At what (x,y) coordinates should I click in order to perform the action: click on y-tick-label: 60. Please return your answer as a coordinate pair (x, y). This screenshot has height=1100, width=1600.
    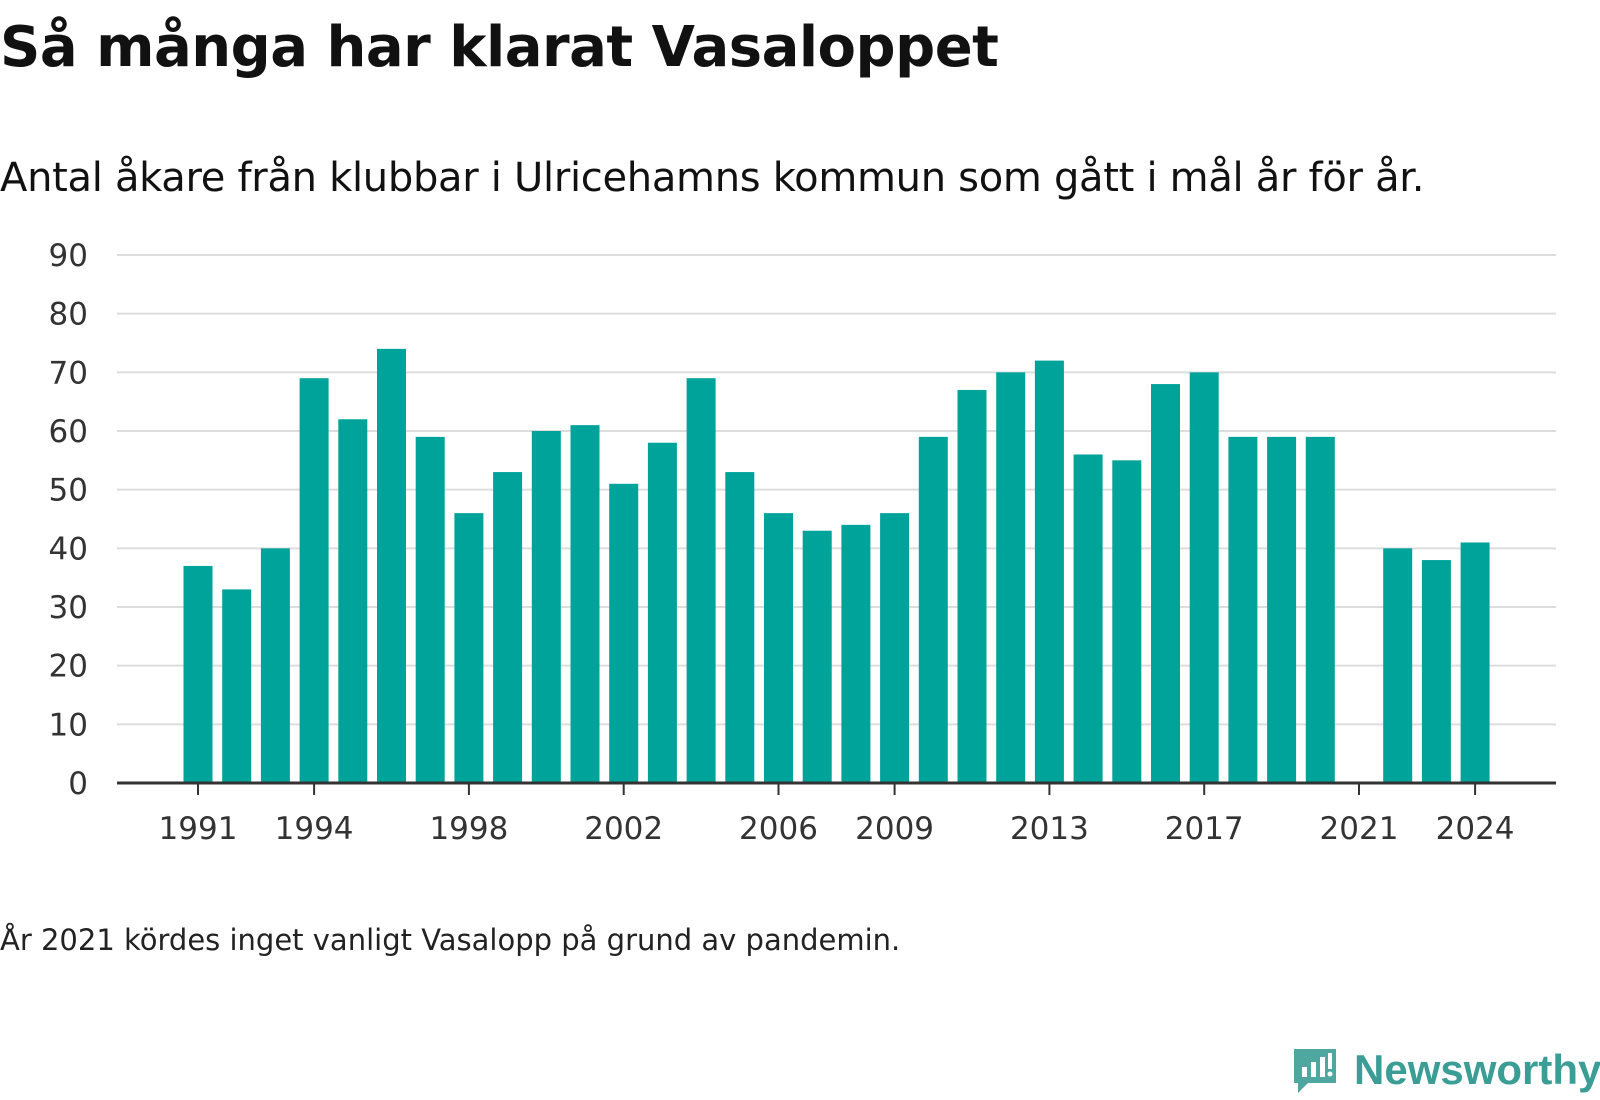
    Looking at the image, I should click on (68, 432).